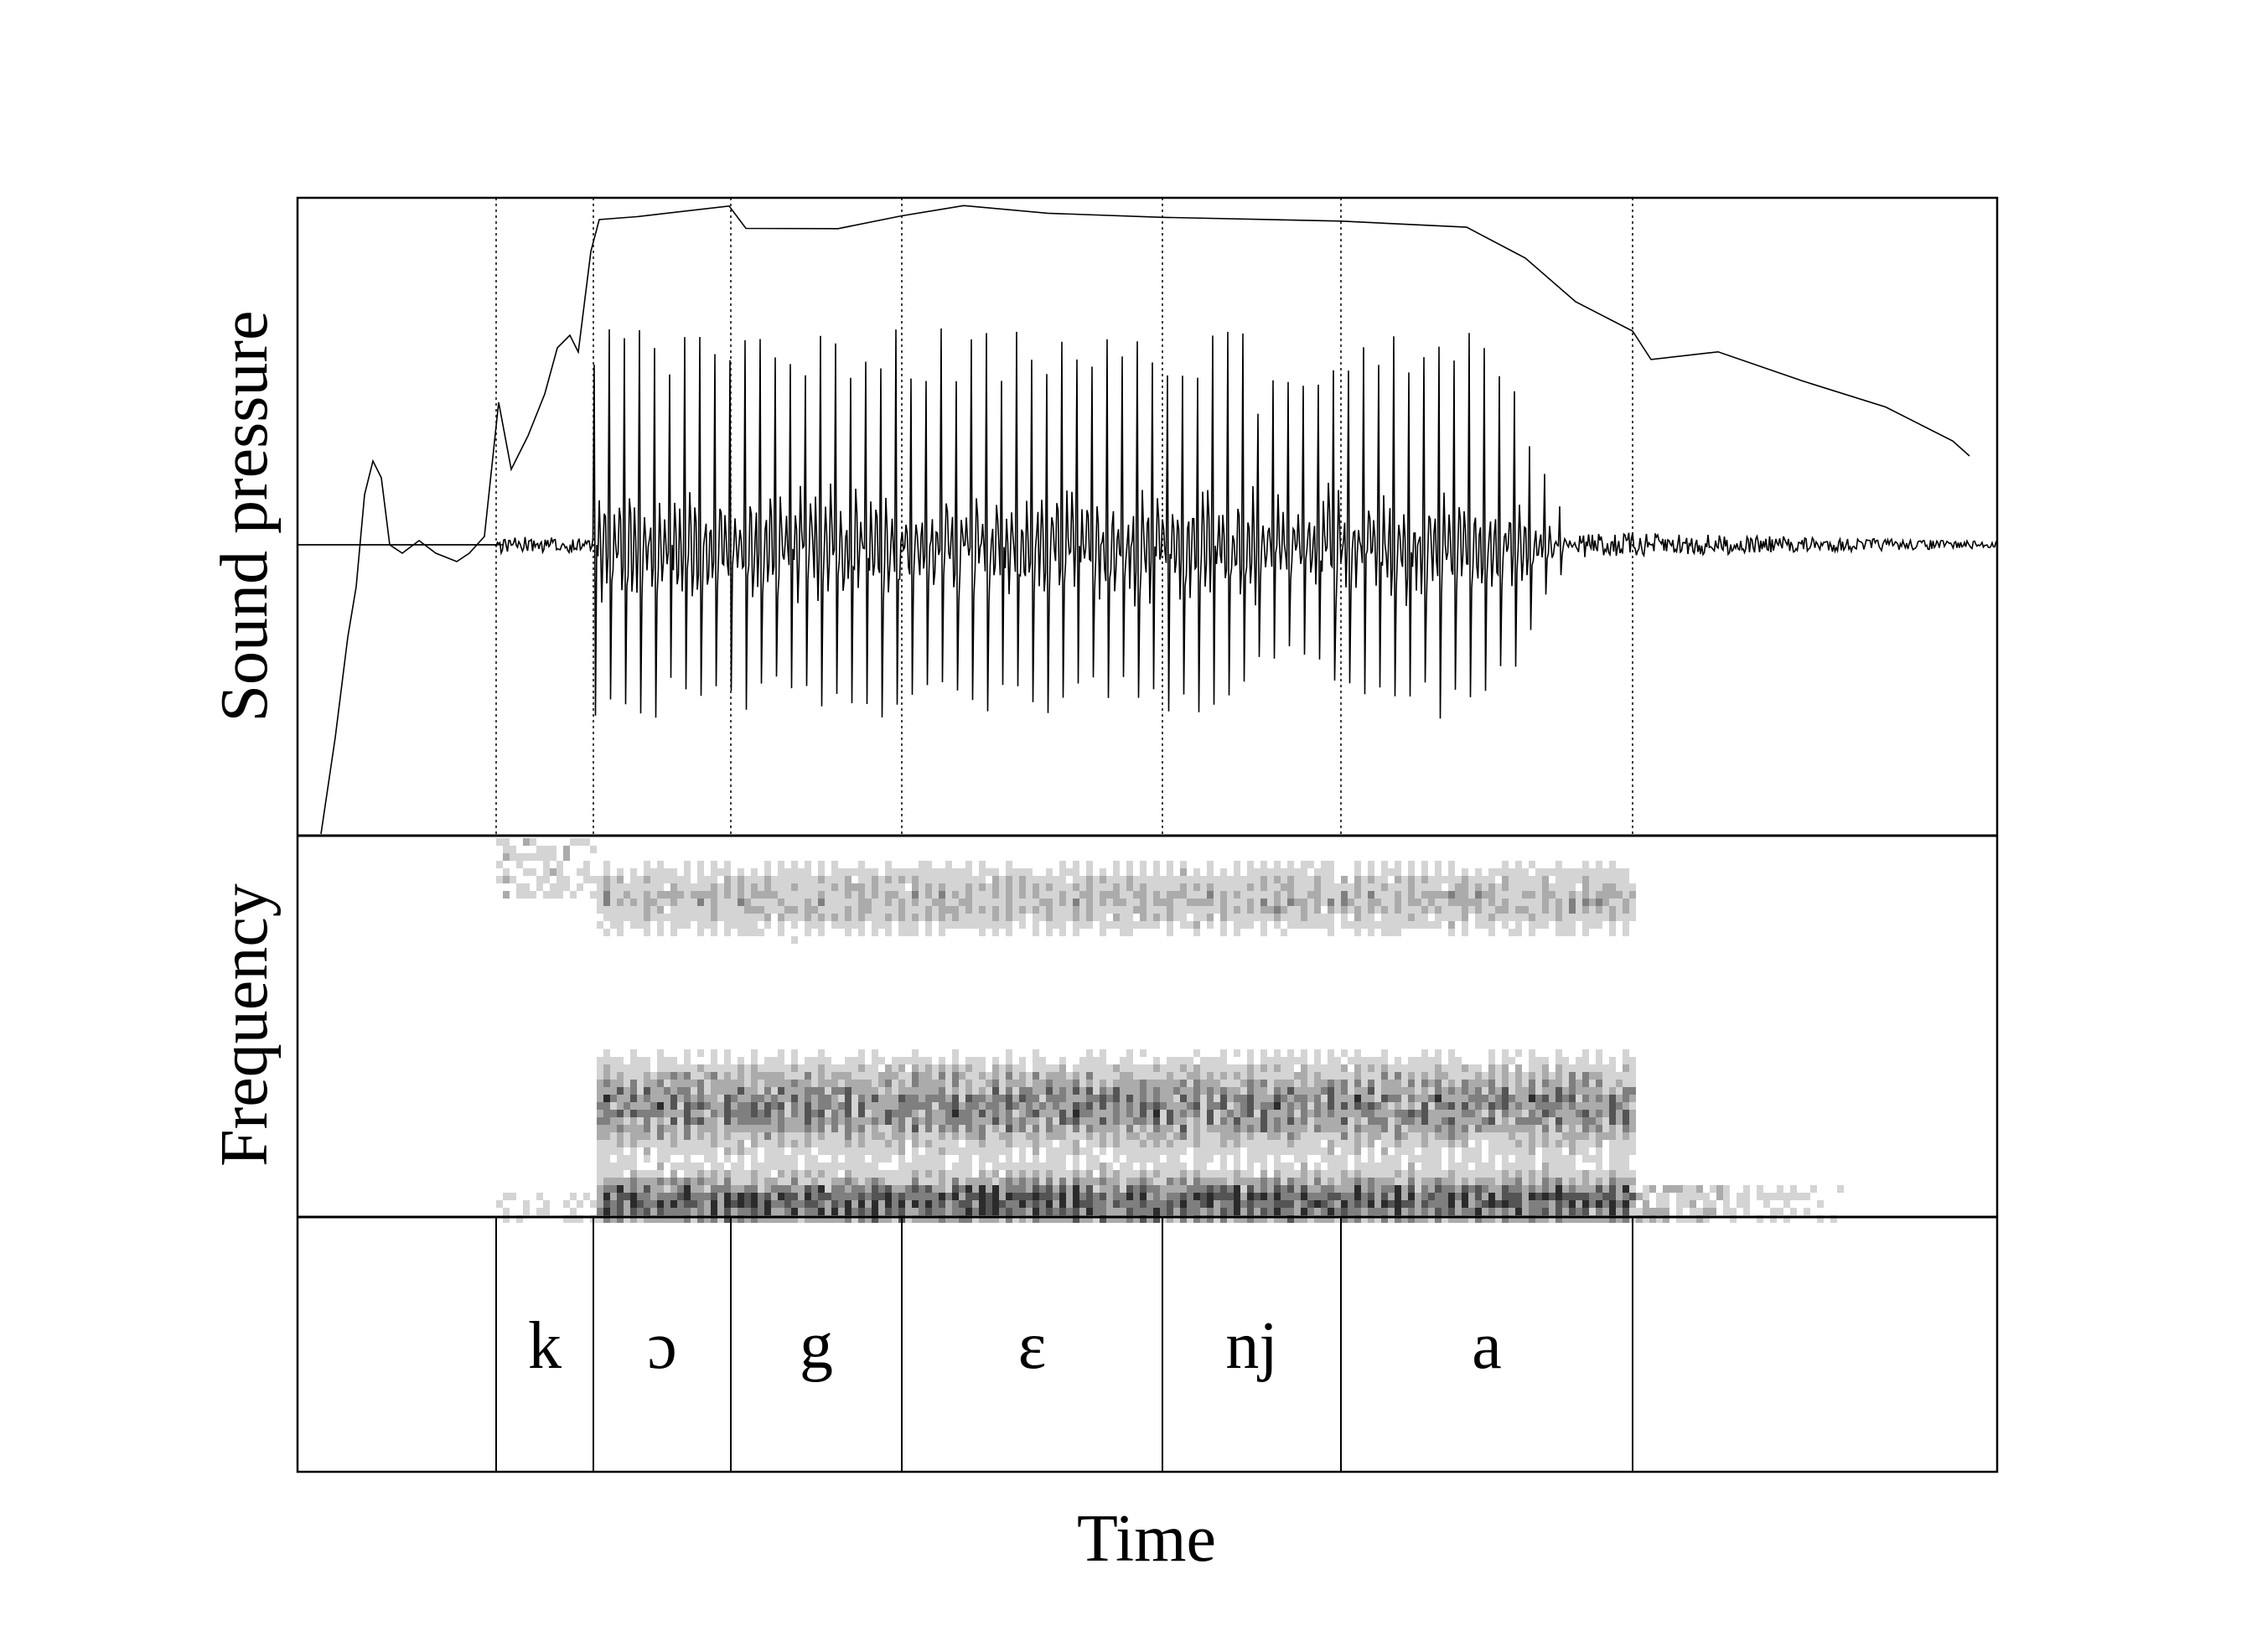 This screenshot has width=2262, height=1652. What do you see at coordinates (245, 1025) in the screenshot?
I see `spectrogram-axis-label: Frequency` at bounding box center [245, 1025].